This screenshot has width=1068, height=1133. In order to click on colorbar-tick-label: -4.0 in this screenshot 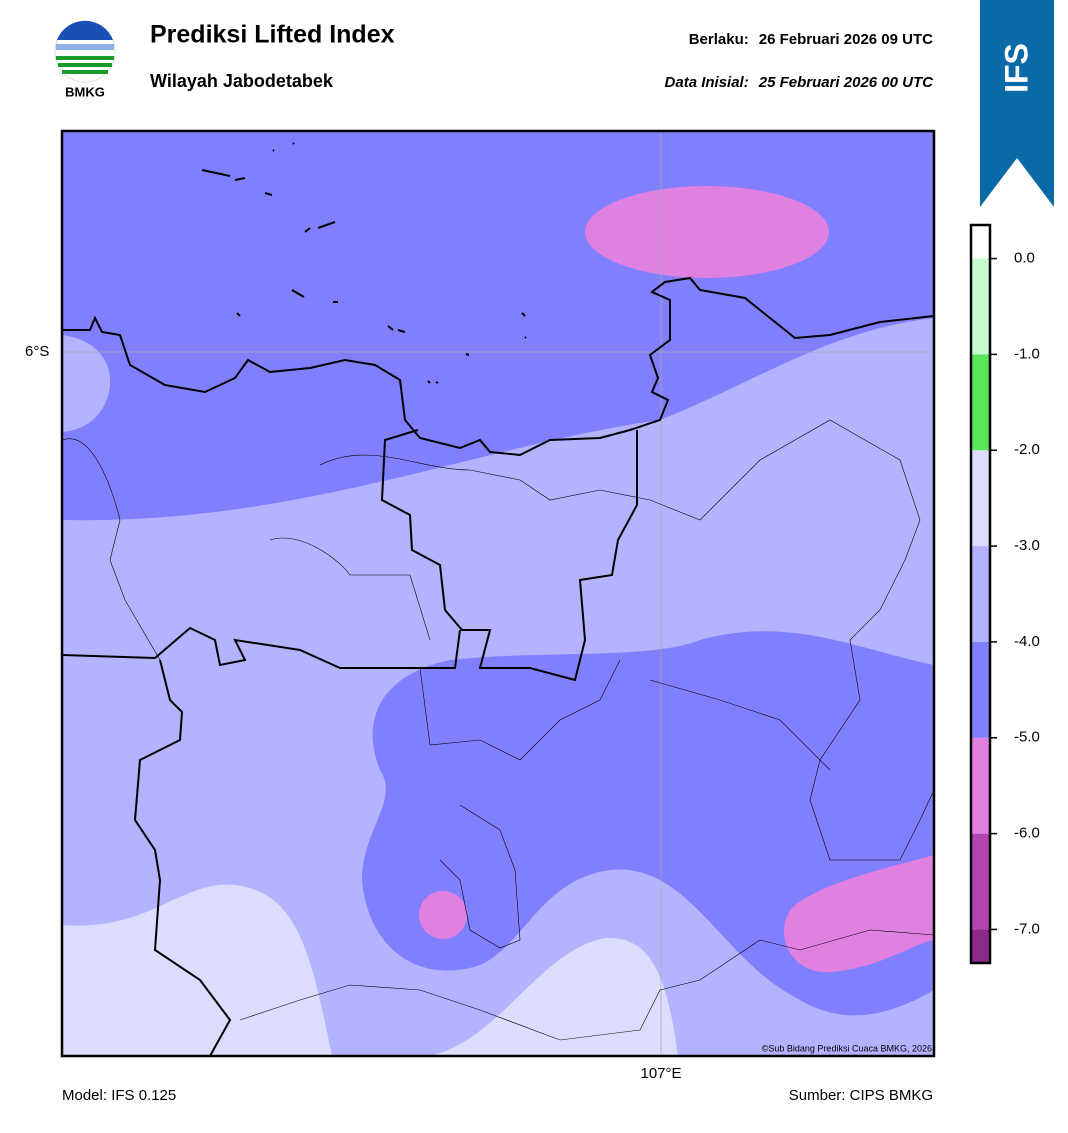, I will do `click(1027, 641)`.